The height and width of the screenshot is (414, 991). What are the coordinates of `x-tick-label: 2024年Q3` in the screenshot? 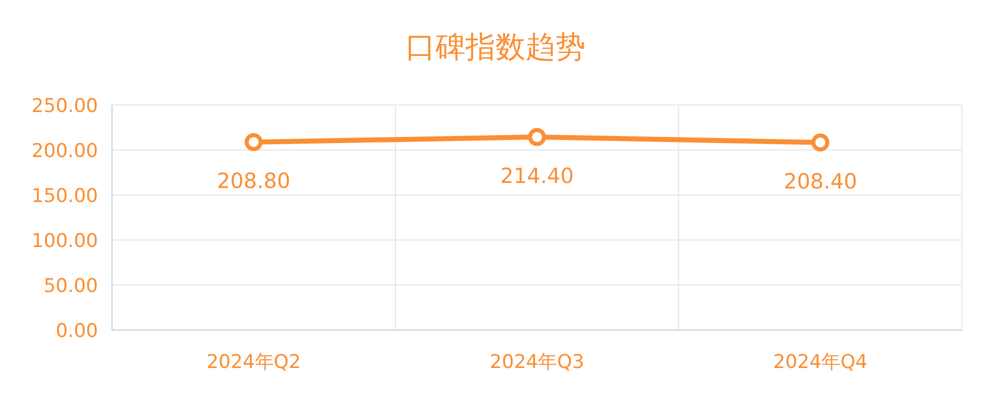 It's located at (537, 362).